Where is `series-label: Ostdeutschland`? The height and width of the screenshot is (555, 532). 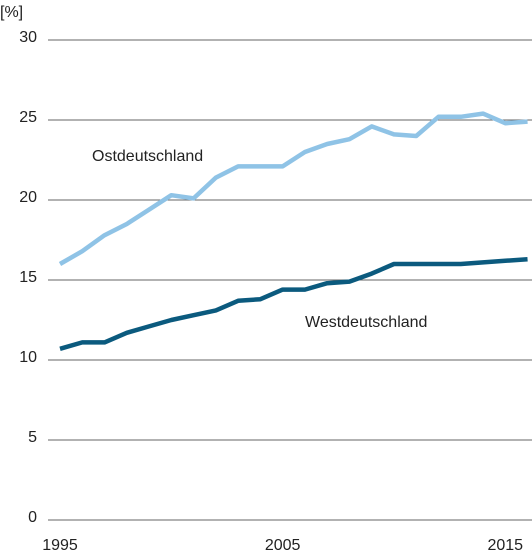 series-label: Ostdeutschland is located at coordinates (147, 156).